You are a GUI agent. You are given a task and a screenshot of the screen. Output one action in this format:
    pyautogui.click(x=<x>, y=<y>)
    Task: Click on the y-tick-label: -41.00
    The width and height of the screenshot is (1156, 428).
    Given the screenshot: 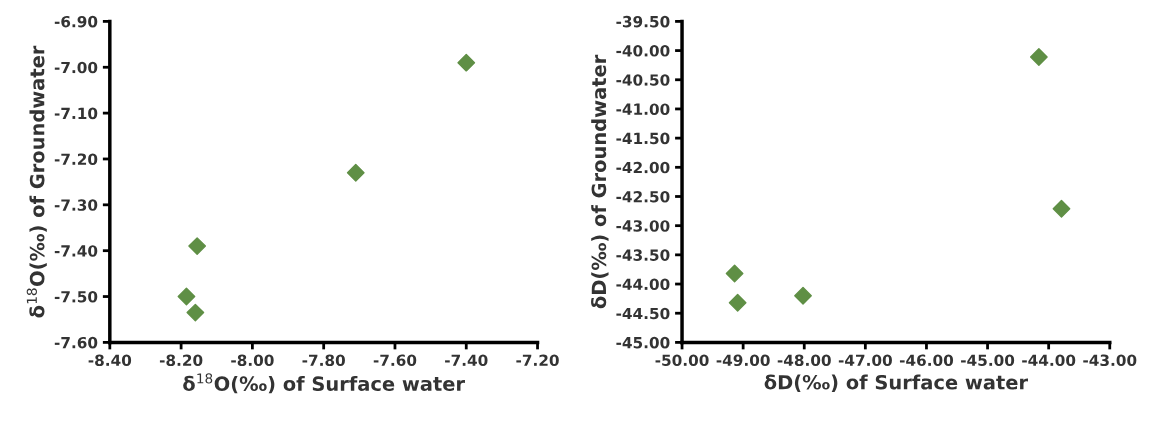 What is the action you would take?
    pyautogui.click(x=643, y=109)
    